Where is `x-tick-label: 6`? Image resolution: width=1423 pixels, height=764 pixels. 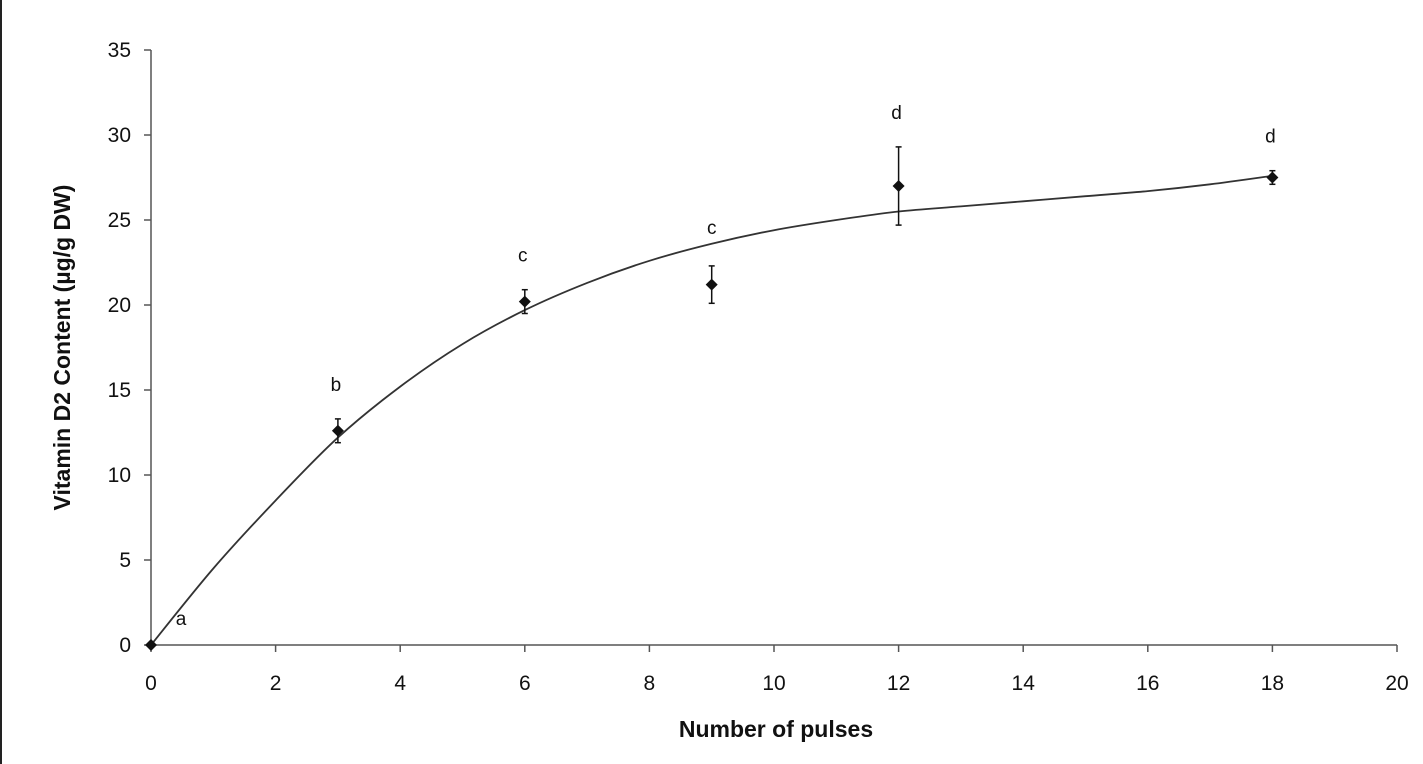 x-tick-label: 6 is located at coordinates (525, 683).